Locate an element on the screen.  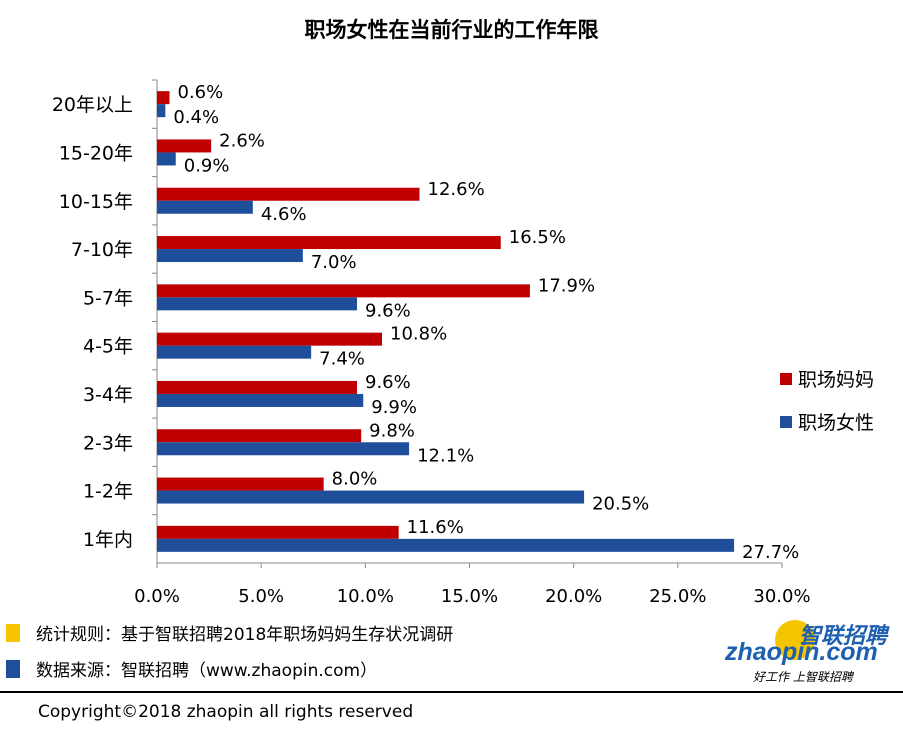
data-label: 0.4% is located at coordinates (196, 117).